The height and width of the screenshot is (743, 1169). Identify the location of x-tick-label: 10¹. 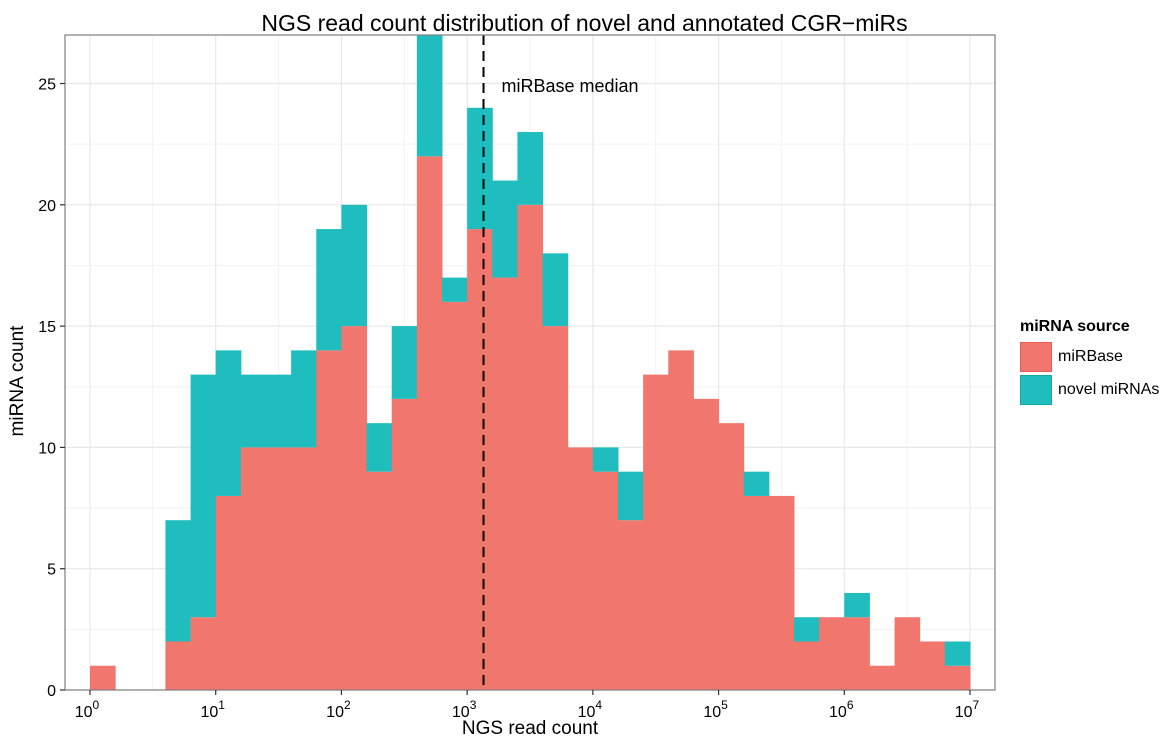
(212, 709).